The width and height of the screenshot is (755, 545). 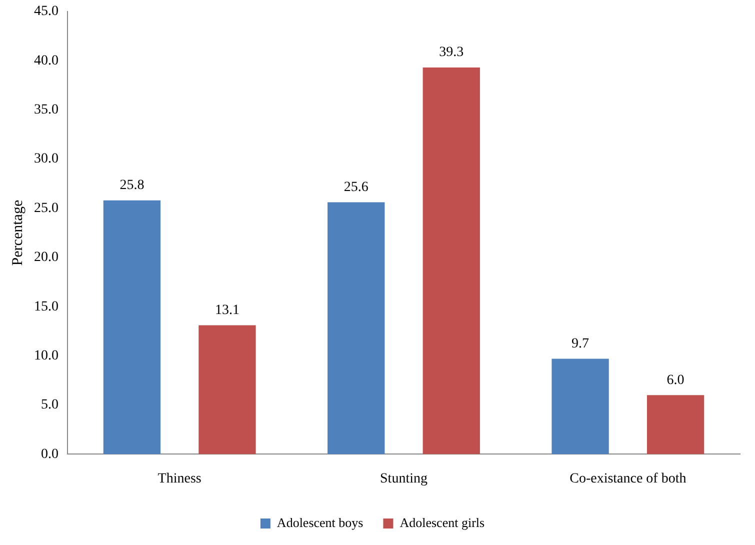 I want to click on legend-label: Adolescent boys, so click(x=320, y=522).